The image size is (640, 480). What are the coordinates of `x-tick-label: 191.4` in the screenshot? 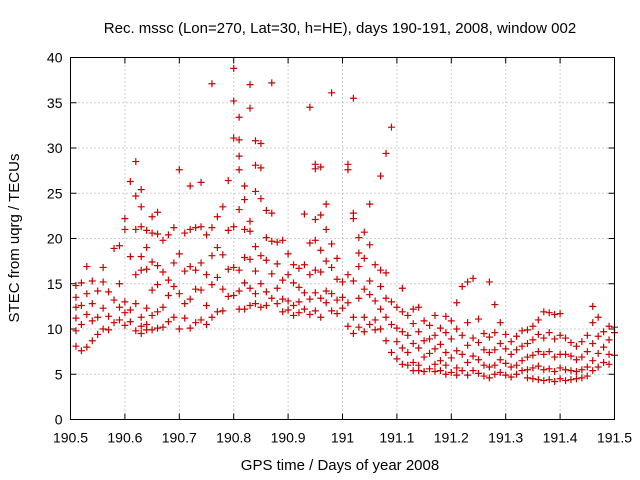 It's located at (560, 438).